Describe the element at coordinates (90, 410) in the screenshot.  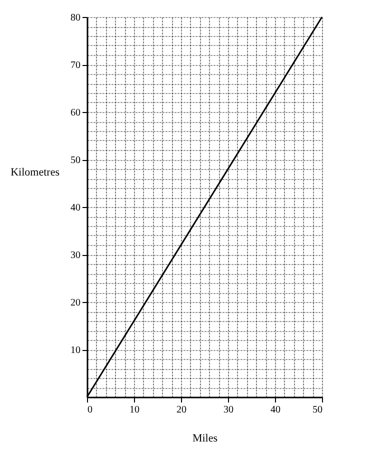
I see `x-tick-label: 0` at that location.